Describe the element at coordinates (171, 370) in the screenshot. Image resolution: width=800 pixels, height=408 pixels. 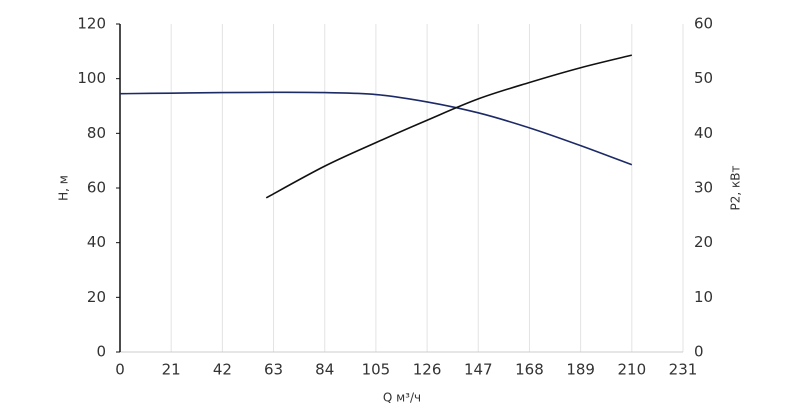
I see `x-tick-label: 21` at that location.